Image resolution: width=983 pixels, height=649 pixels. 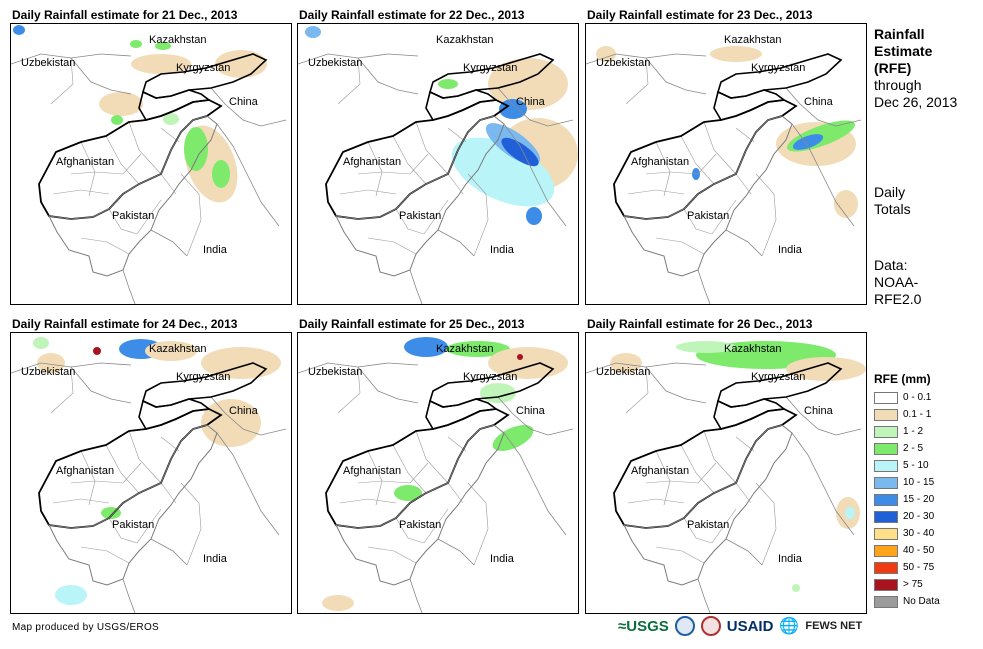 I want to click on legend-label: 10 - 15, so click(x=919, y=482).